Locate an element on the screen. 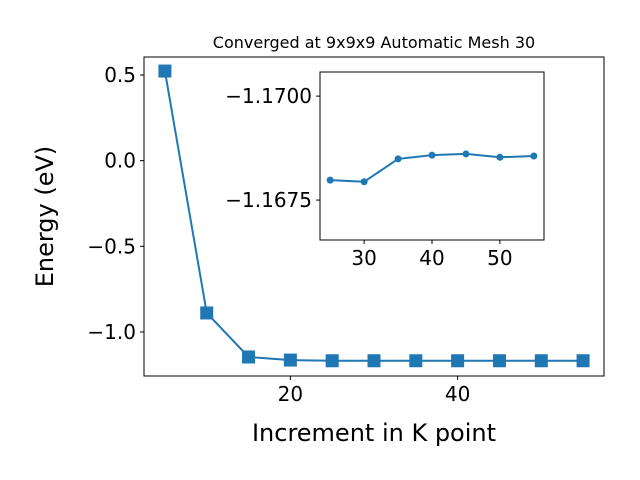  y-axis-label: Energy (eV) is located at coordinates (45, 217).